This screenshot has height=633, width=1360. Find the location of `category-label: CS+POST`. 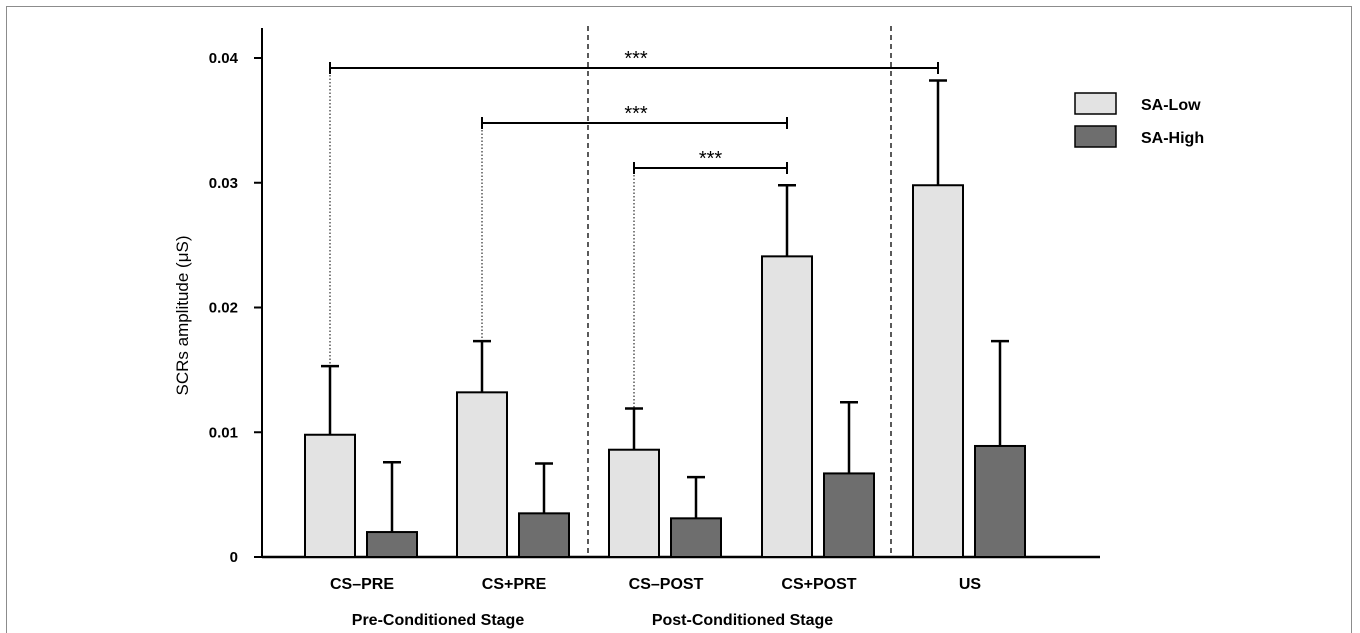

category-label: CS+POST is located at coordinates (818, 584).